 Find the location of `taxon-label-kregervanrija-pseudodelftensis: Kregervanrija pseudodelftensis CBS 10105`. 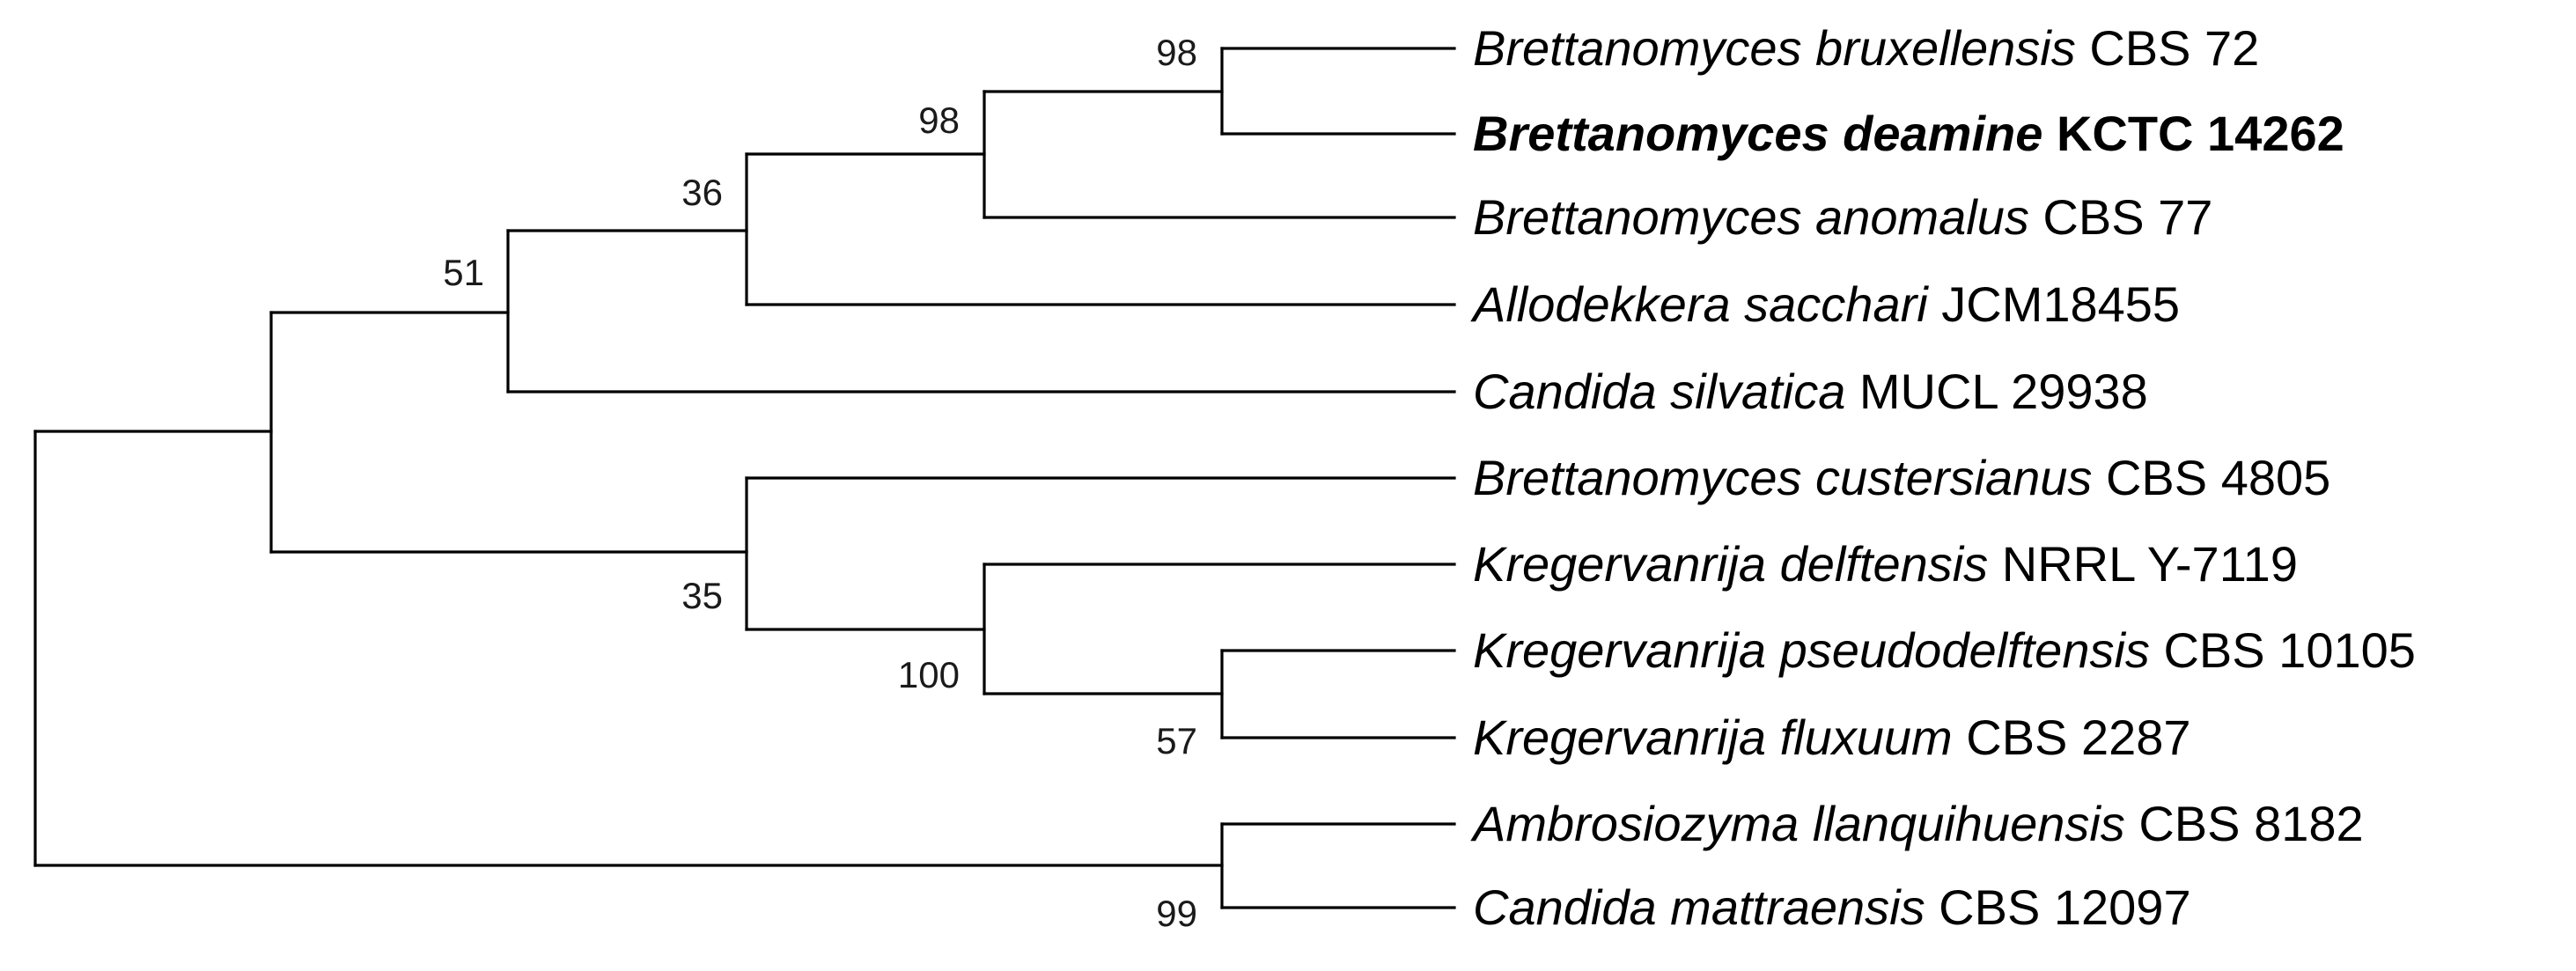

taxon-label-kregervanrija-pseudodelftensis: Kregervanrija pseudodelftensis CBS 10105 is located at coordinates (1945, 650).